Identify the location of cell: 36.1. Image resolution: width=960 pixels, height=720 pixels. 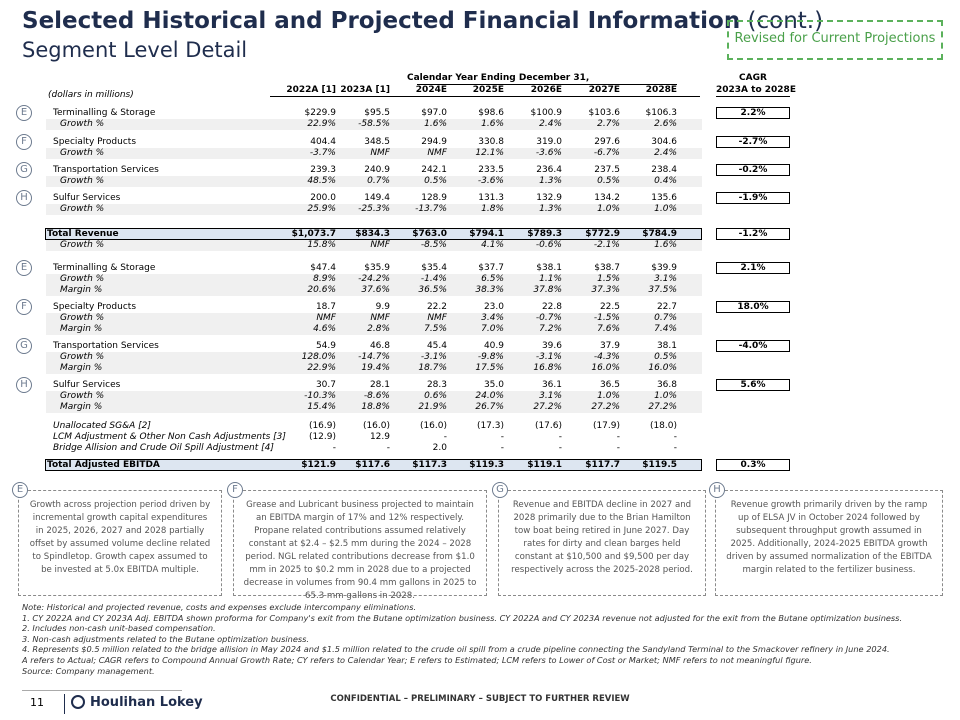
(551, 385).